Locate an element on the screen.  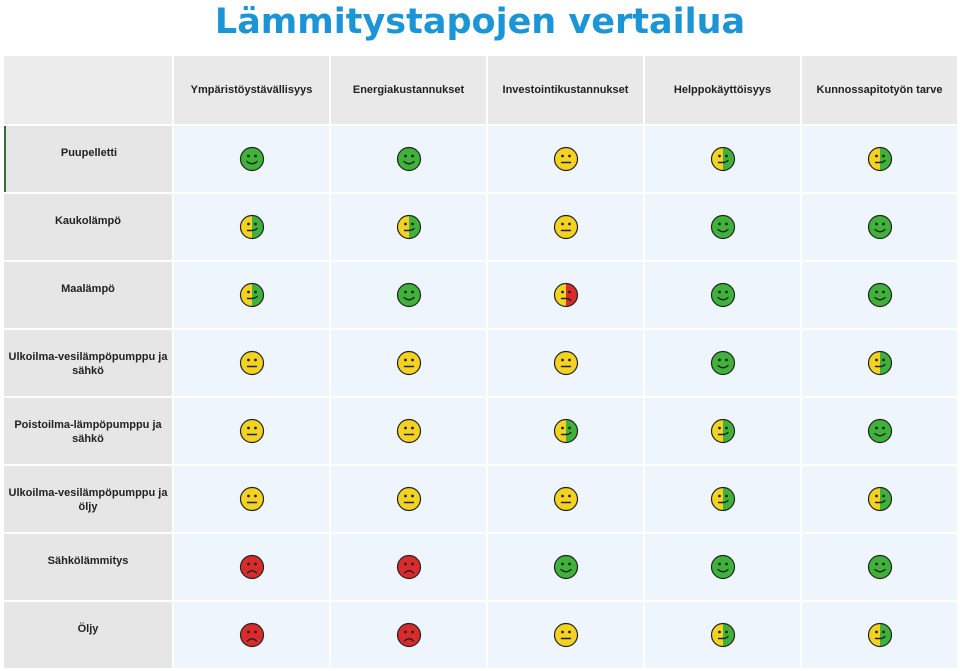
row-header: Maalämpö is located at coordinates (88, 295).